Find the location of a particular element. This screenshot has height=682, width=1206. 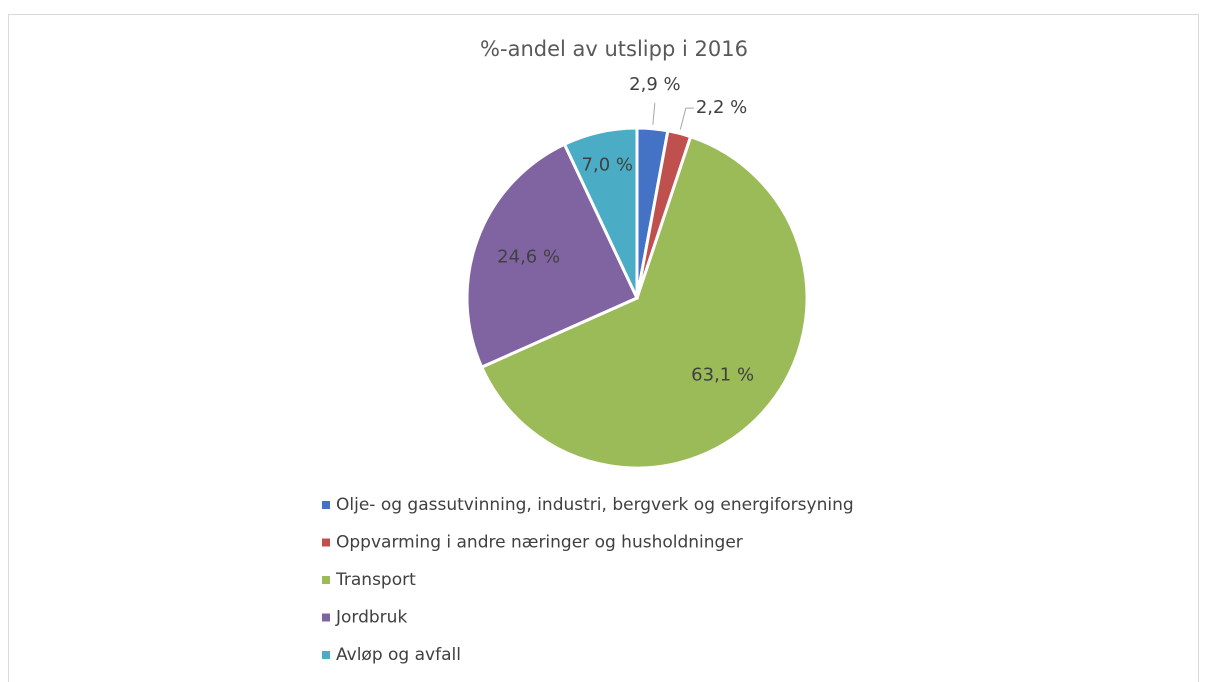

legend-label: Transport is located at coordinates (375, 580).